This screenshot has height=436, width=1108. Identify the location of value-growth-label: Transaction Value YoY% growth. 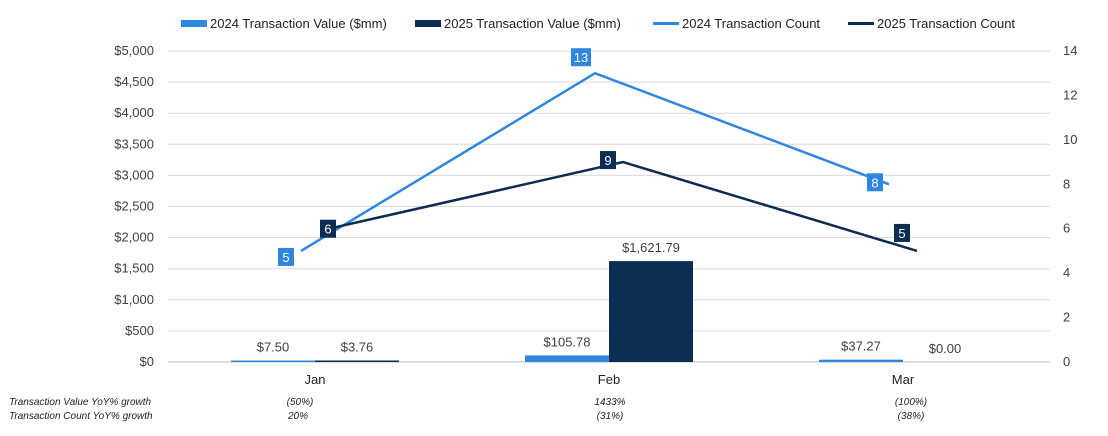
(80, 402).